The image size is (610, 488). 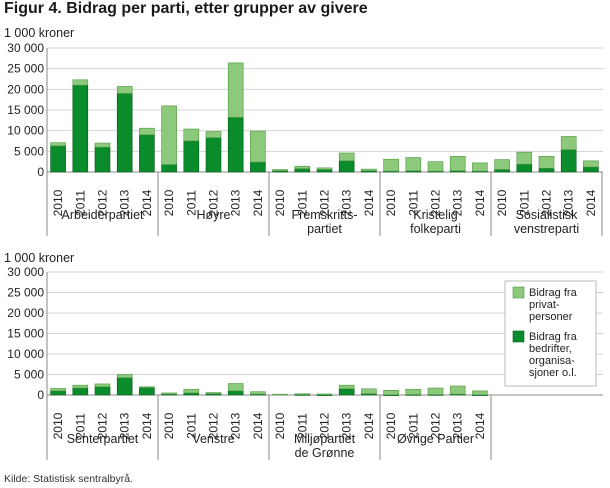 I want to click on legend-label-private: privat-, so click(x=544, y=305).